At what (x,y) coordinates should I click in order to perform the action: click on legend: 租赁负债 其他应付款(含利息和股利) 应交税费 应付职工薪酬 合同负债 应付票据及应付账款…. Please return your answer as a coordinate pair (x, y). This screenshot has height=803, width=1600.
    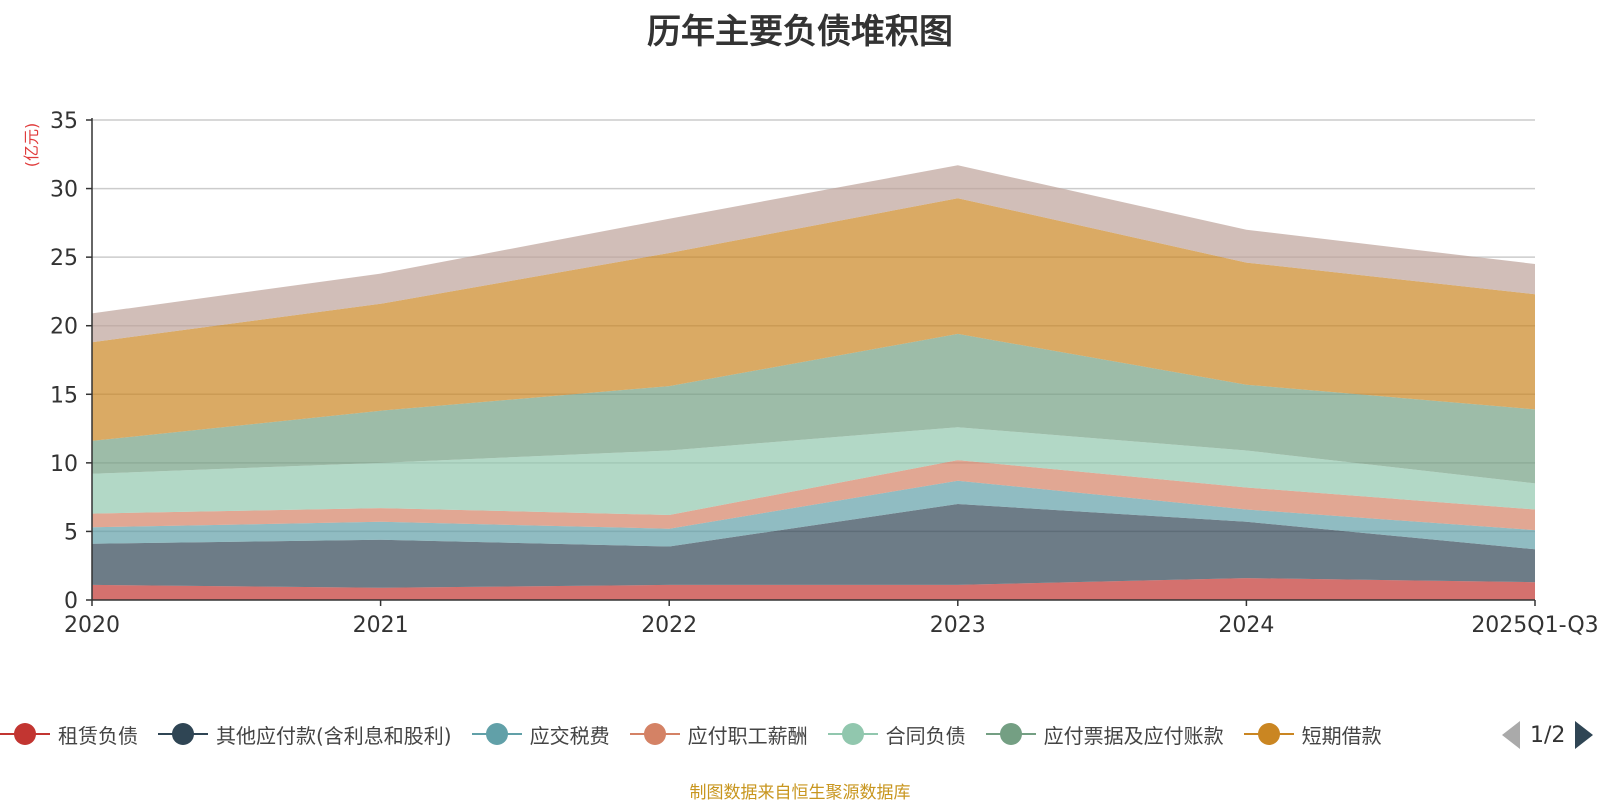
    Looking at the image, I should click on (742, 734).